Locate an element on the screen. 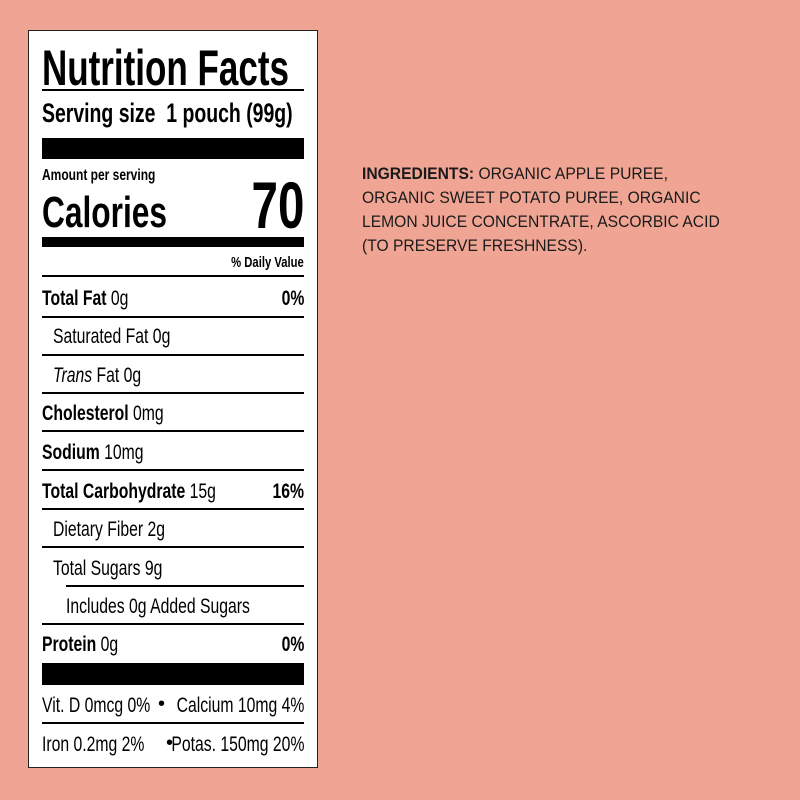 Image resolution: width=800 pixels, height=800 pixels. calories-label: Calories is located at coordinates (105, 212).